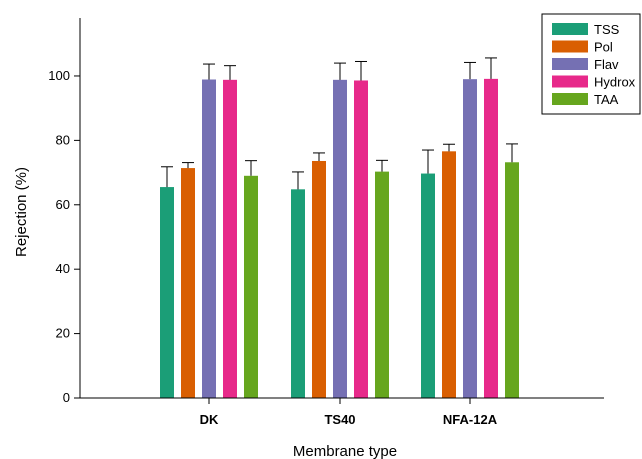  Describe the element at coordinates (606, 64) in the screenshot. I see `legend-label: Flav` at that location.